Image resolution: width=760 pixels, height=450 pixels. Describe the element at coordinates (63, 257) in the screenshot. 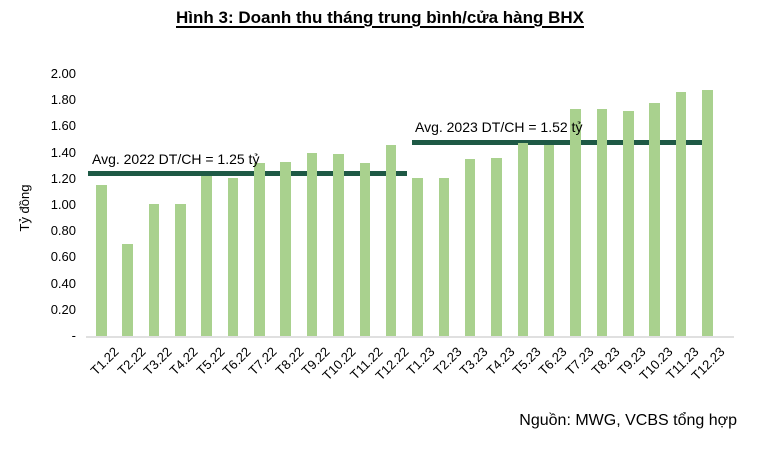

I see `y-tick-label: 0.60` at that location.